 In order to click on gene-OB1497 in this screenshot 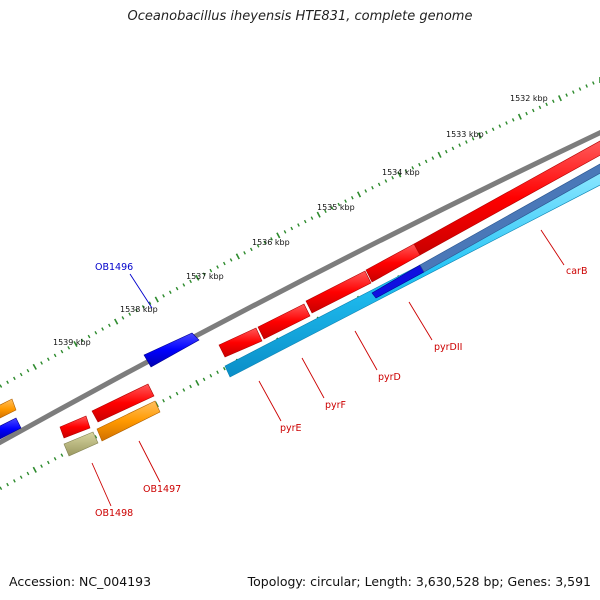, I will do `click(128, 421)`.